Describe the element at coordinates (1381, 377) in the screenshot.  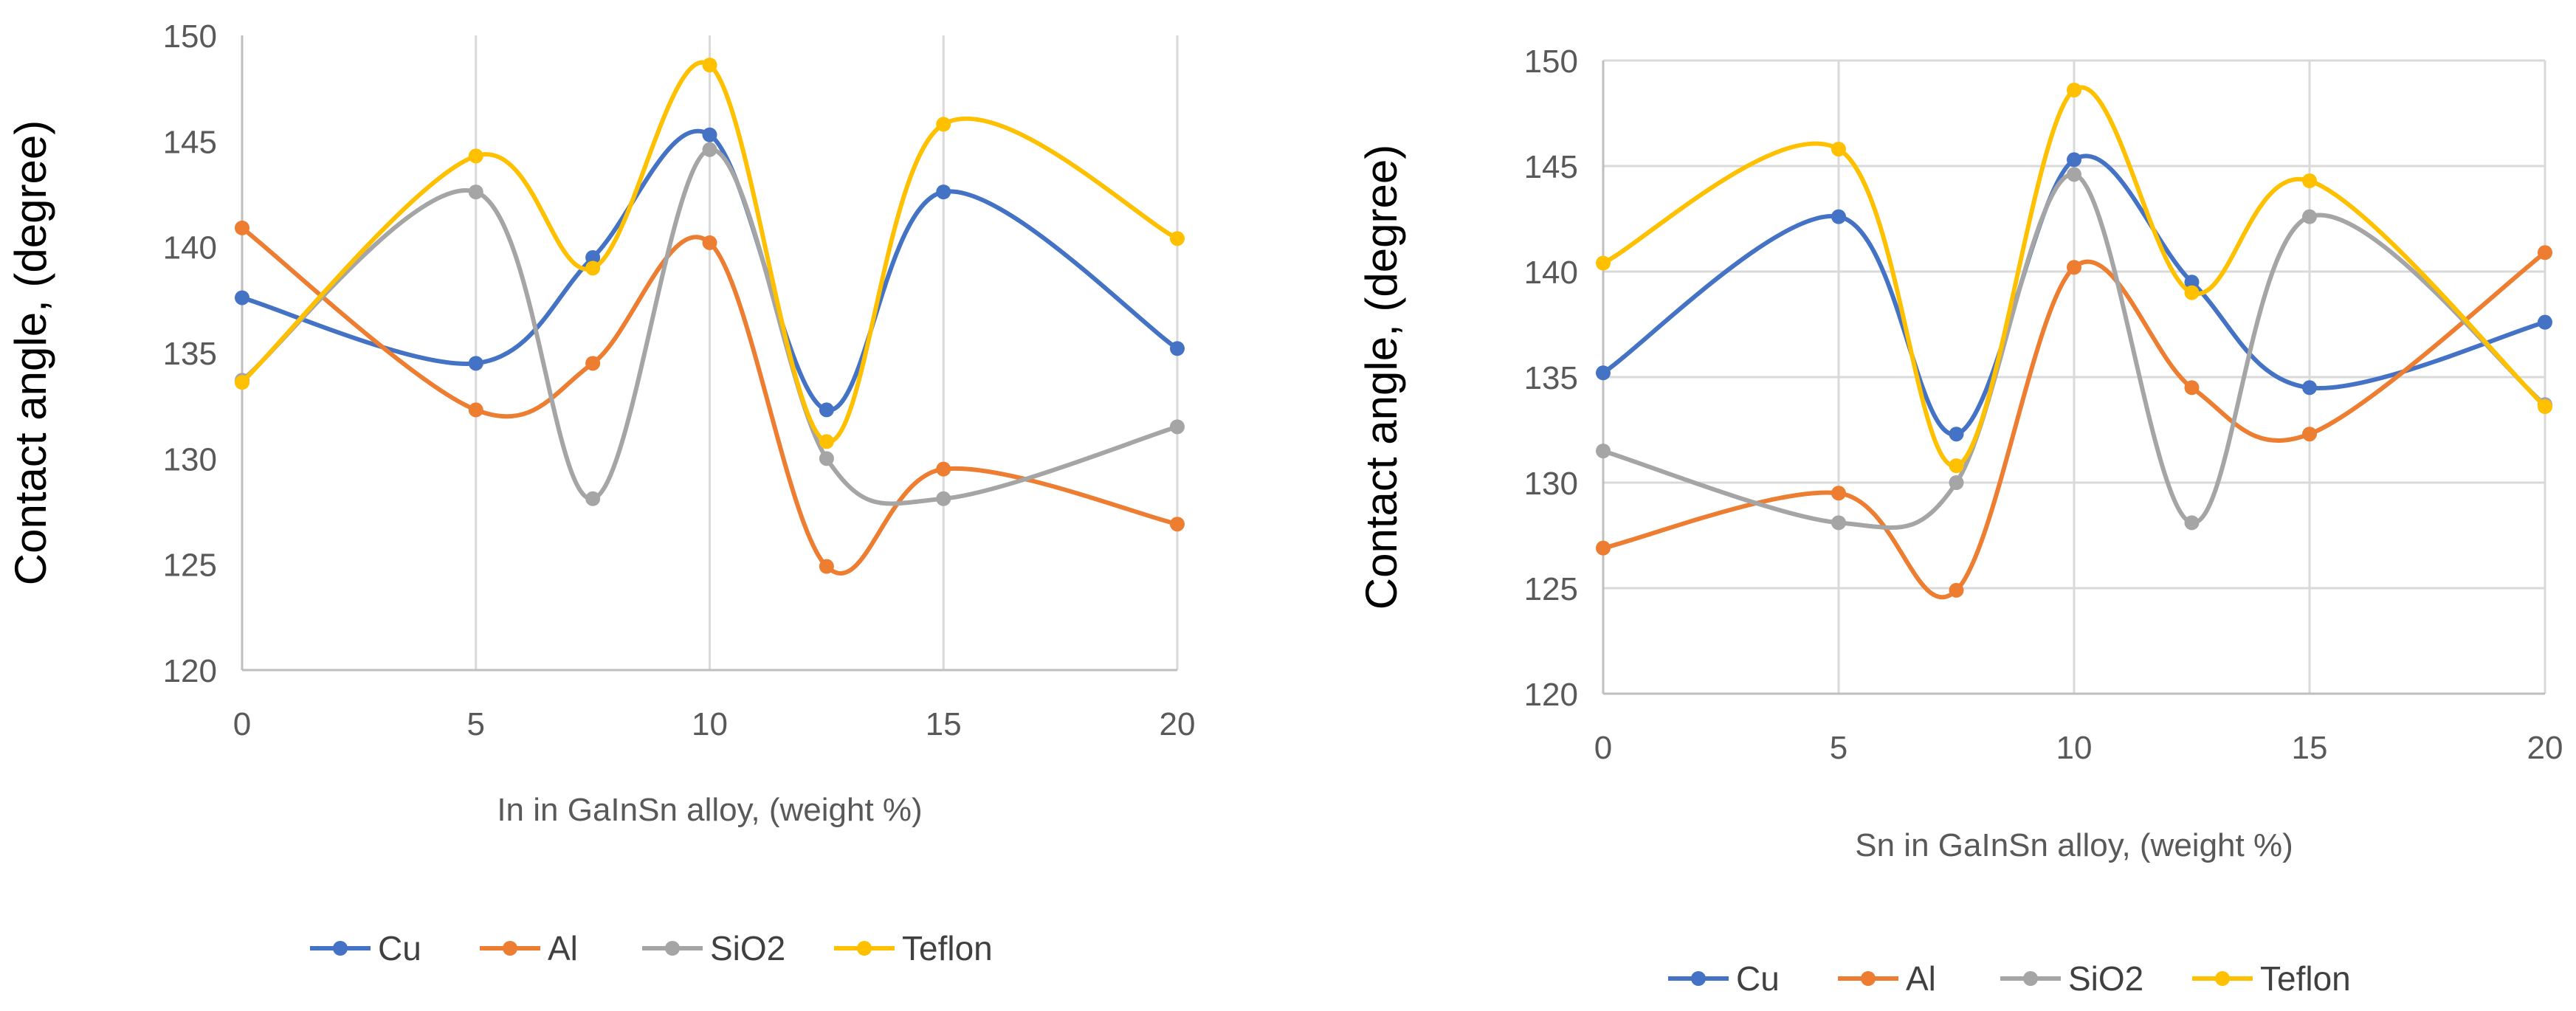
I see `y-axis-title: Contact angle, (degree)` at that location.